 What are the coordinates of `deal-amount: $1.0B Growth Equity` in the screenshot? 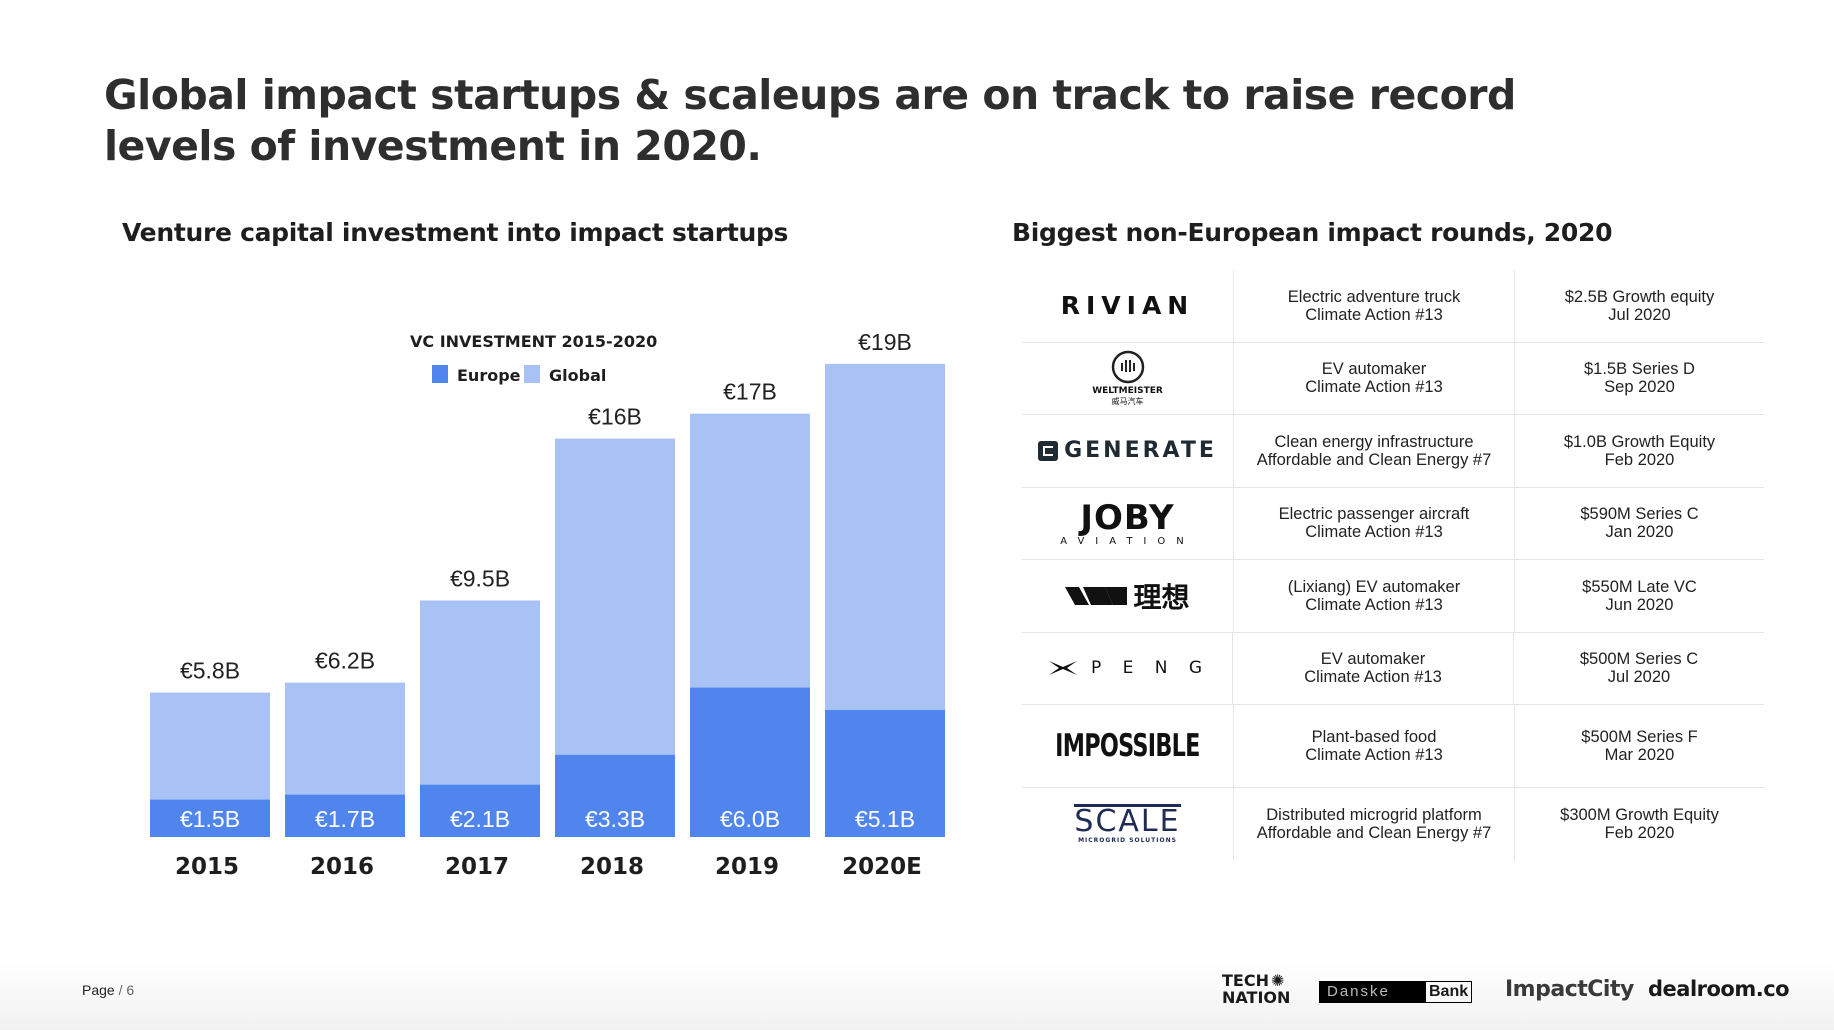 It's located at (1639, 441).